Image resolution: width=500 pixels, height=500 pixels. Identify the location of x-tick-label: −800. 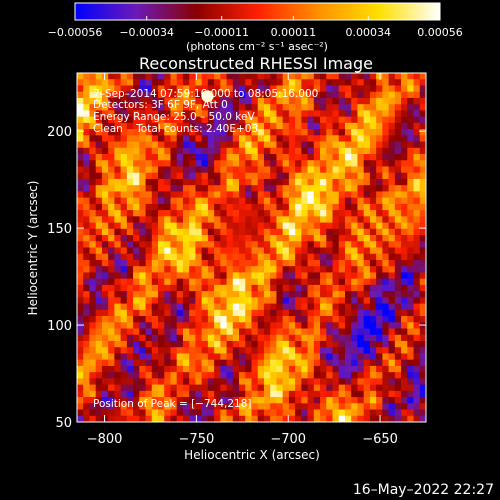
(105, 439).